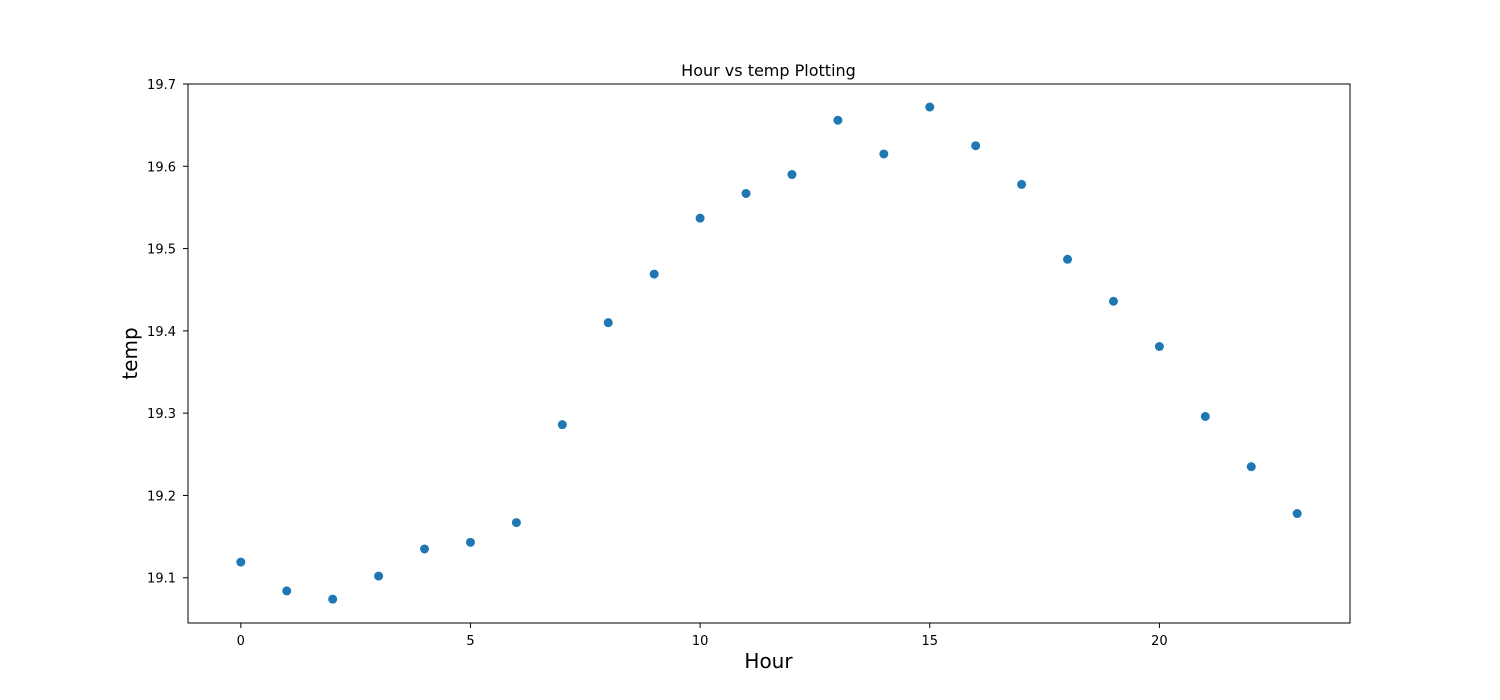 This screenshot has width=1500, height=700. I want to click on y-tick-label: 19.7, so click(161, 85).